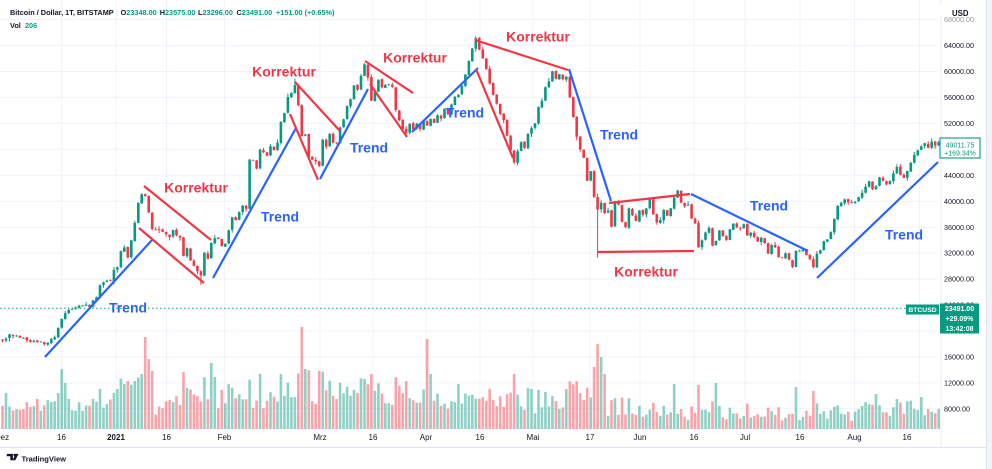  Describe the element at coordinates (959, 357) in the screenshot. I see `svg-text: 16000.00` at that location.